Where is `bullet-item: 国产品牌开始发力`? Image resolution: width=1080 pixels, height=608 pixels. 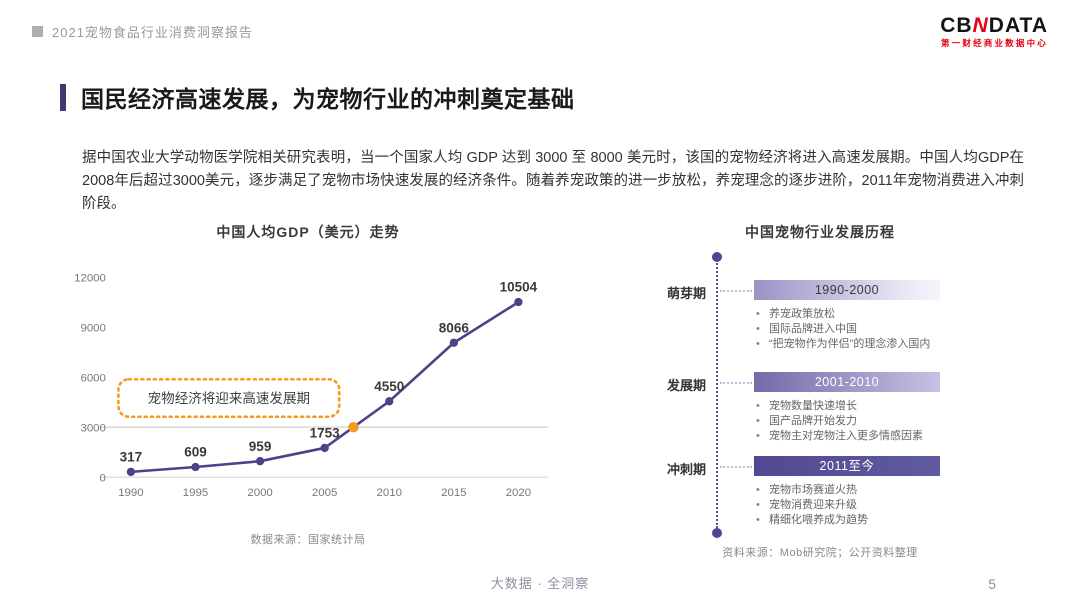 bullet-item: 国产品牌开始发力 is located at coordinates (838, 421).